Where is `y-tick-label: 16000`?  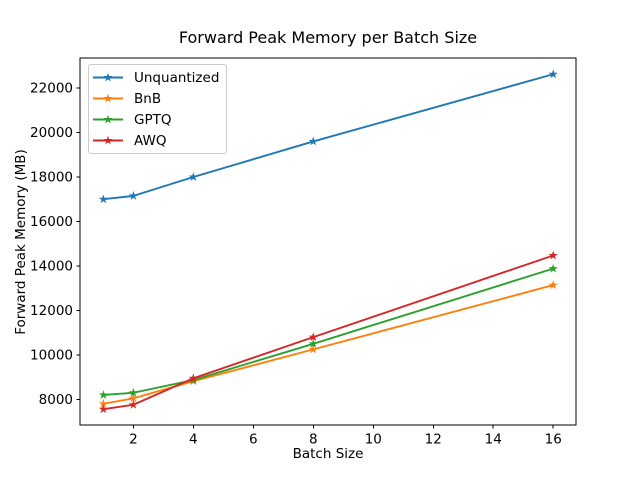 y-tick-label: 16000 is located at coordinates (51, 222).